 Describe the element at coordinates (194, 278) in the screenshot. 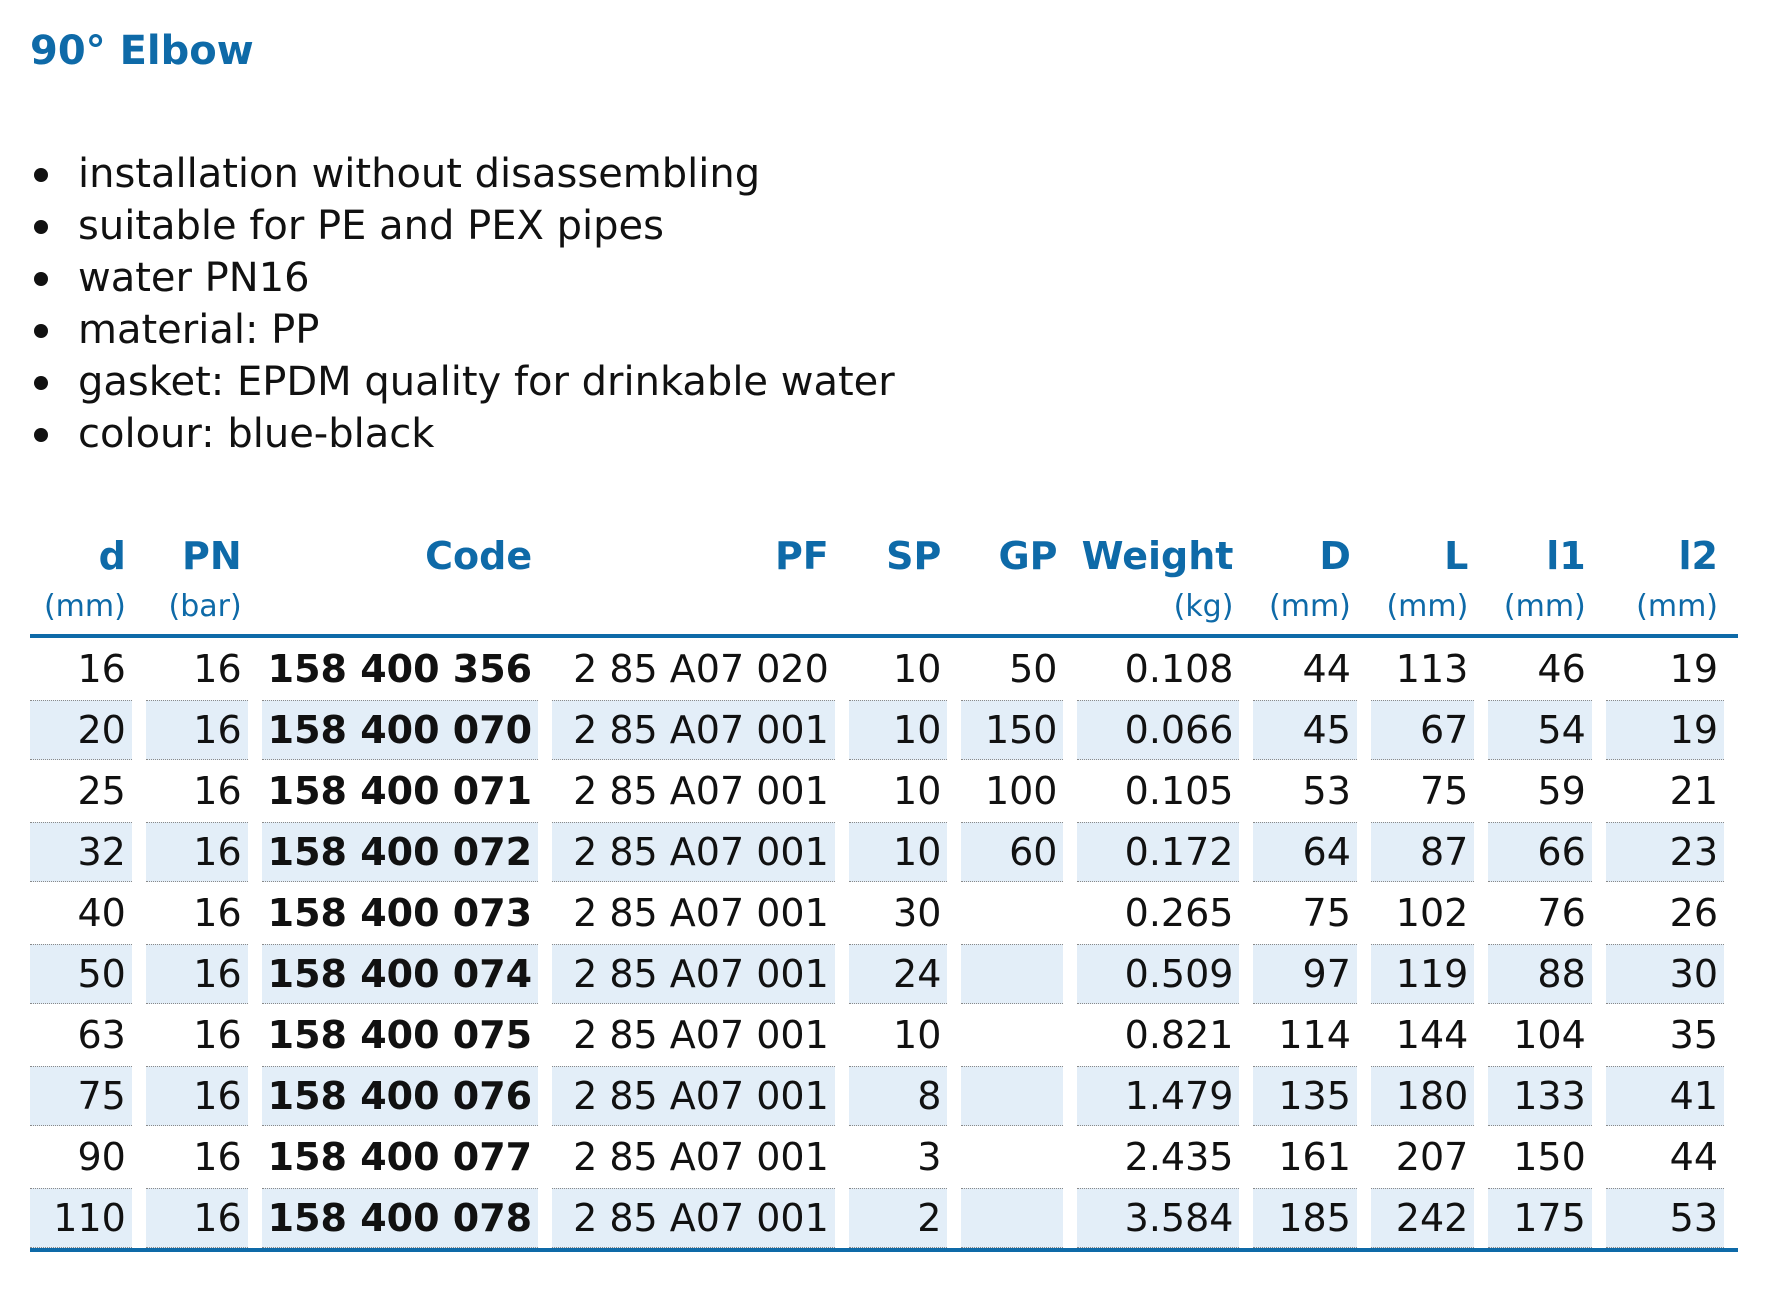

I see `feature-text: water PN16` at that location.